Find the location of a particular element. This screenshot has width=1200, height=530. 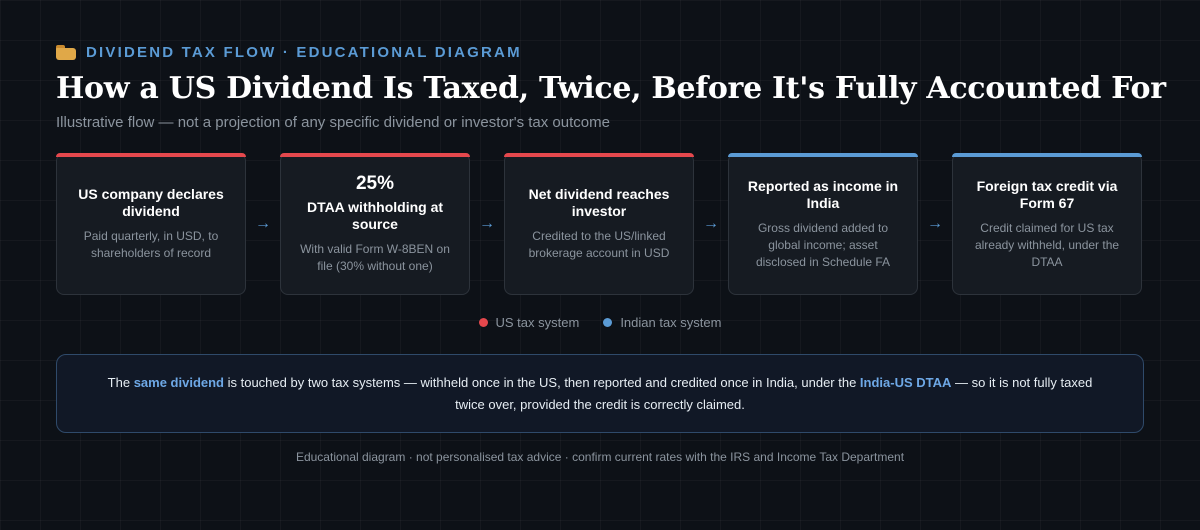

legend-item-us: US tax system is located at coordinates (529, 322).